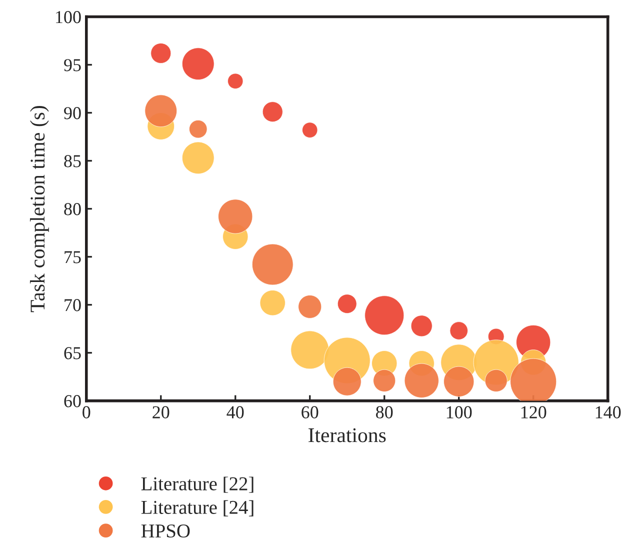  I want to click on x-tick-label: 60, so click(310, 412).